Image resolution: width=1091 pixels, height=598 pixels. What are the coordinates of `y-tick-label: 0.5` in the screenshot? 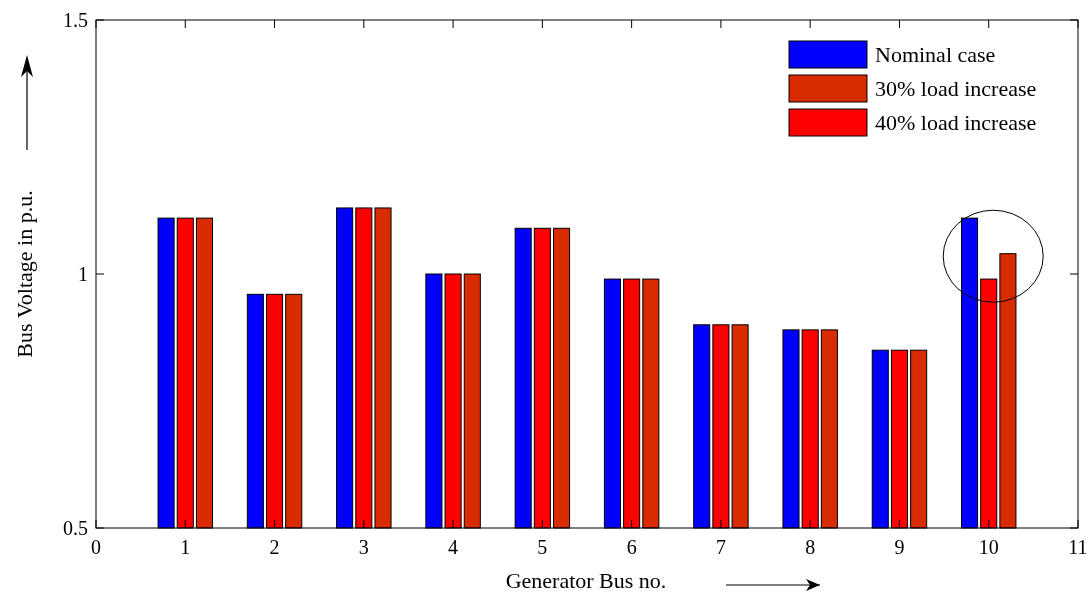 It's located at (75, 528).